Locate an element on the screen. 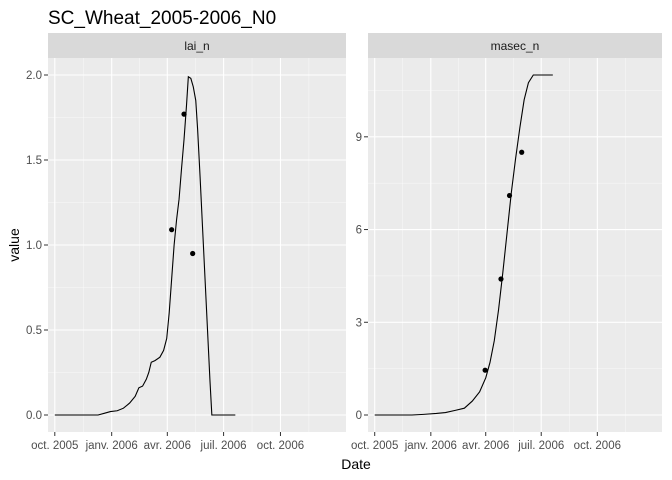 Image resolution: width=672 pixels, height=480 pixels. y-tick-label: 3 is located at coordinates (359, 323).